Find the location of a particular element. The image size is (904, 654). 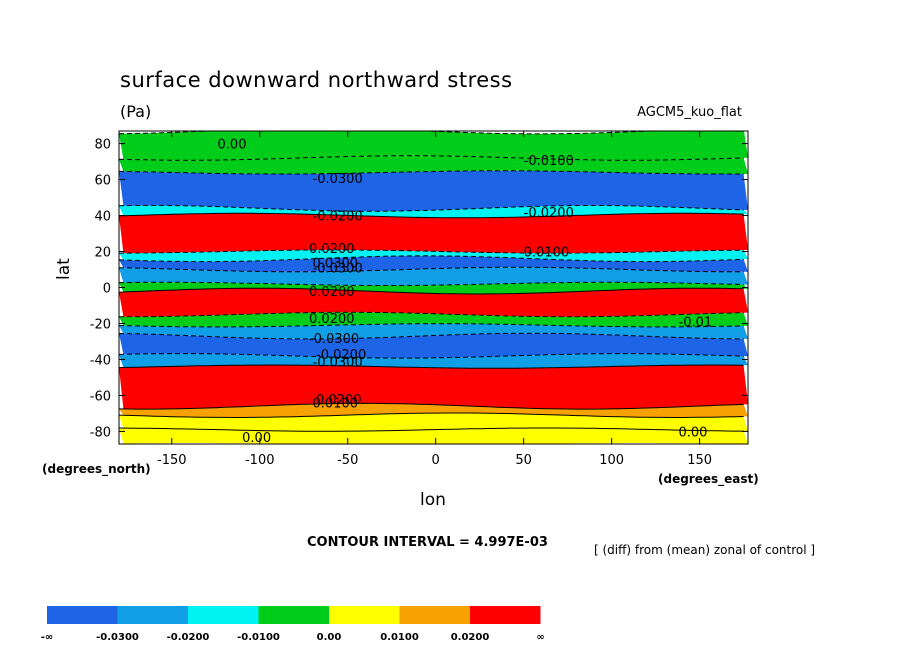

chart-title: surface downward northward stress is located at coordinates (316, 80).